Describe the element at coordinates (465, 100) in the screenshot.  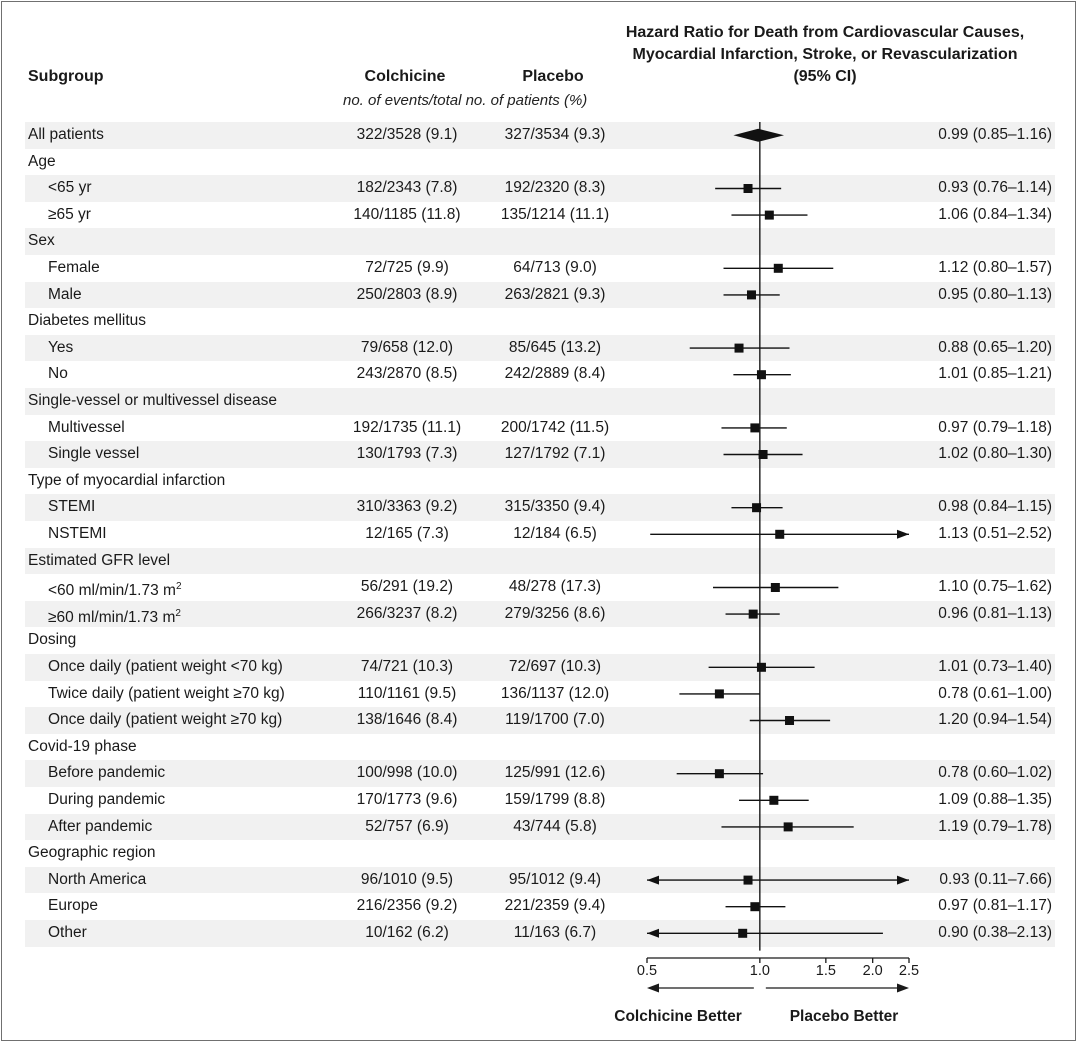
I see `units-subheader: no. of events/total no. of patients (%)` at that location.